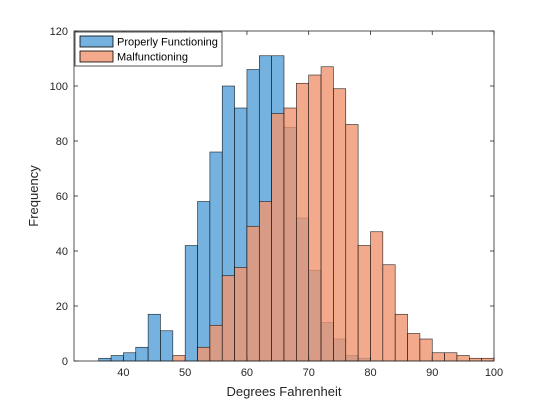  What do you see at coordinates (62, 142) in the screenshot?
I see `y-tick-label: 80` at bounding box center [62, 142].